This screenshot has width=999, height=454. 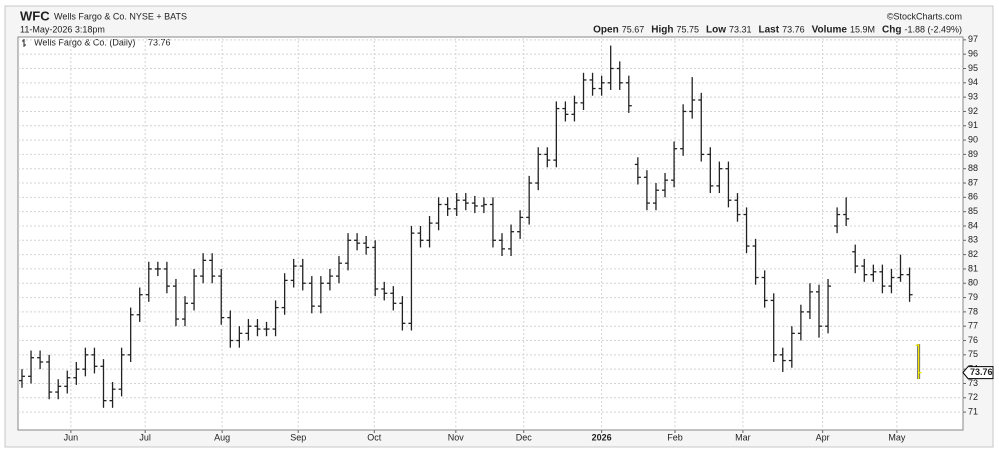 I want to click on y-tick-label: 88, so click(x=973, y=168).